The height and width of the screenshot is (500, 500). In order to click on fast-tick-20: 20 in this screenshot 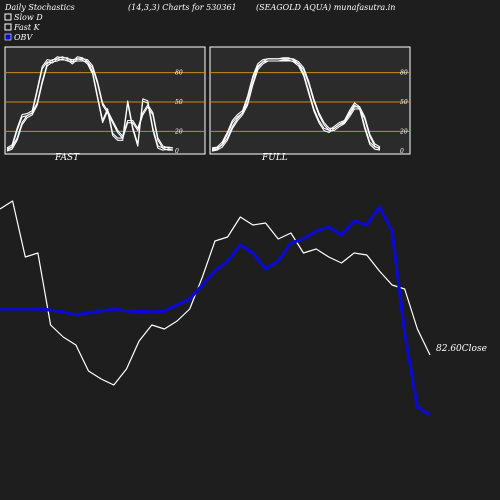, I will do `click(178, 131)`.